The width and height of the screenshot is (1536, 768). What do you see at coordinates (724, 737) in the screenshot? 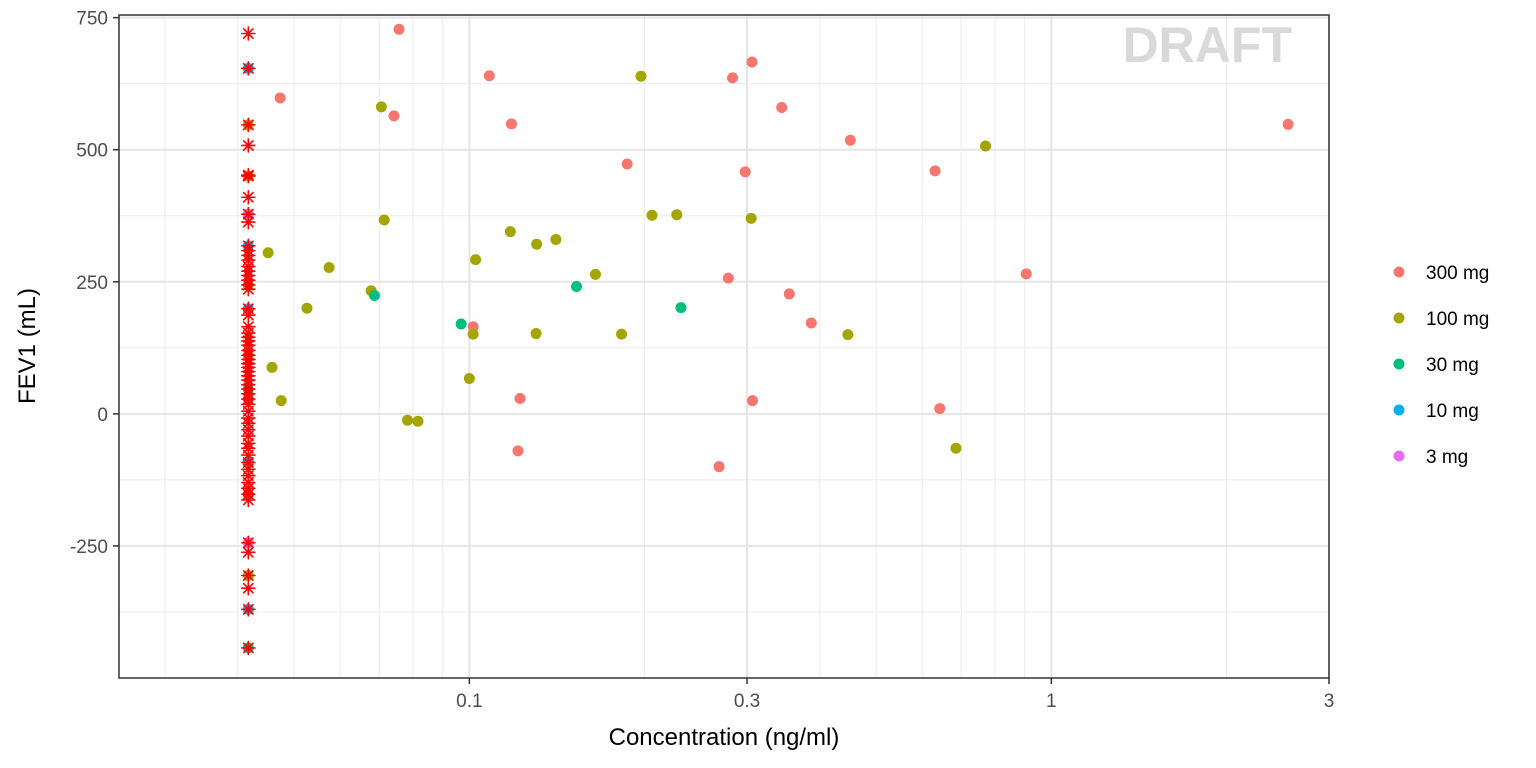
I see `x-axis-title: Concentration (ng/ml)` at bounding box center [724, 737].